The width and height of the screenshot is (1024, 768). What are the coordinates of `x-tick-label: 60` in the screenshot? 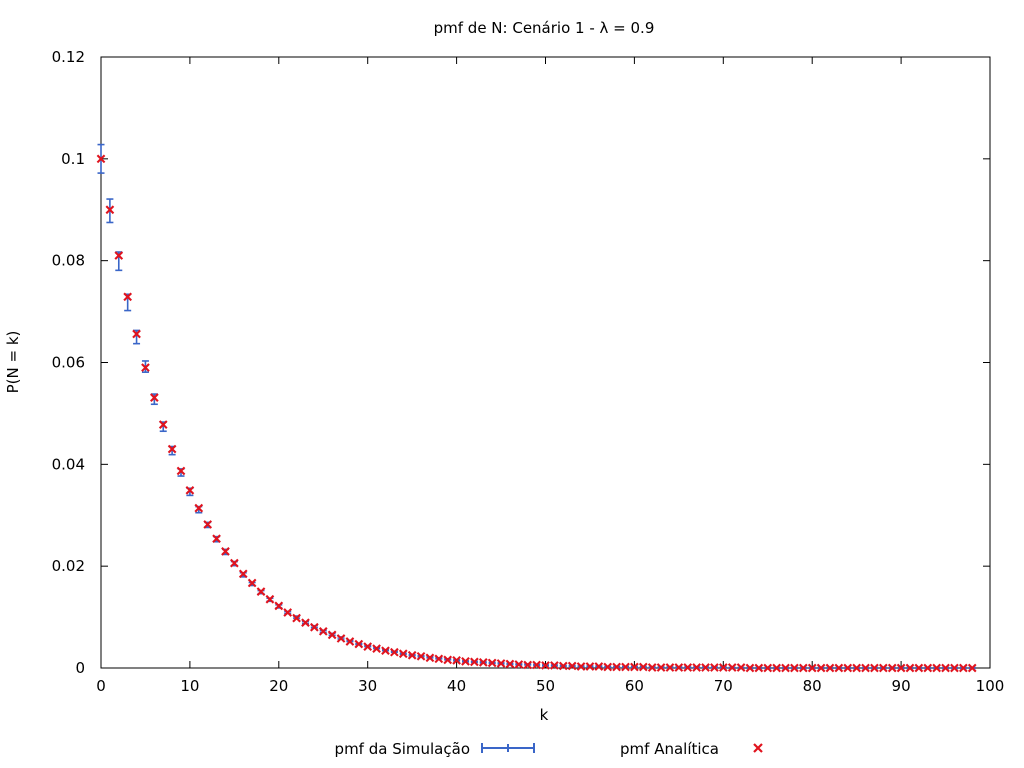 It's located at (634, 686).